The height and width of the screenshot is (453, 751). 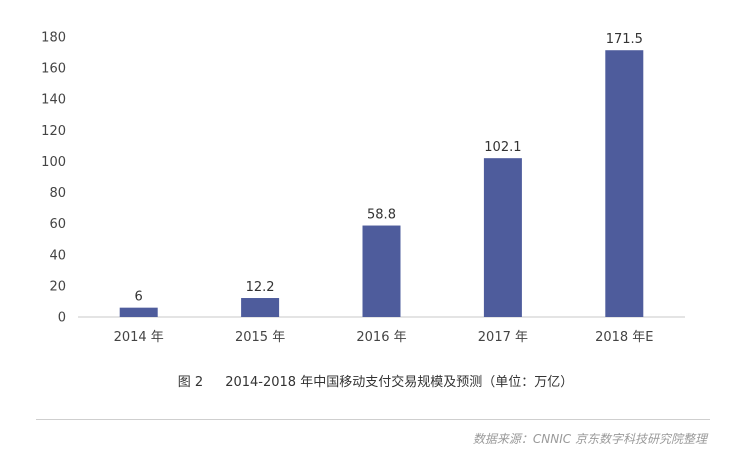 What do you see at coordinates (57, 255) in the screenshot?
I see `y-tick-label: 40` at bounding box center [57, 255].